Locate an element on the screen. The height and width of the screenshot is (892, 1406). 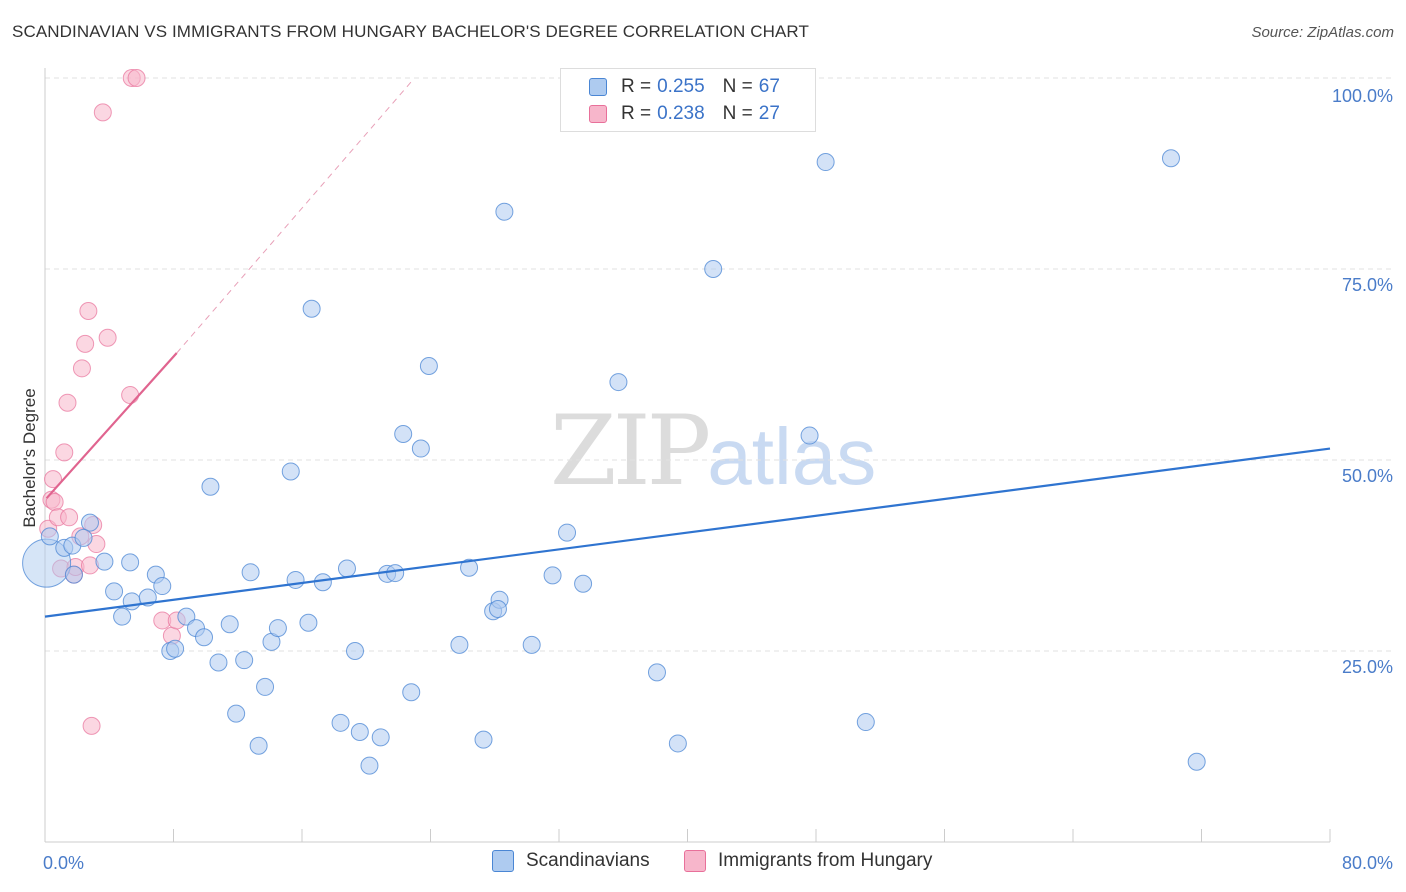
legend-n-value: 67 is located at coordinates (769, 86).